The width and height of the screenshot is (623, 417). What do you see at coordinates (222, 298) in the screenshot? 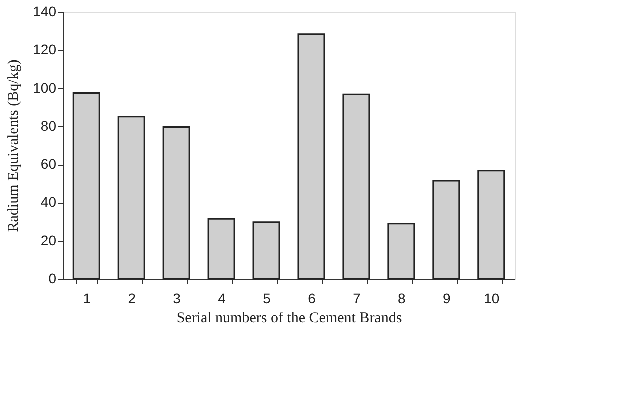
I see `x-tick-label: 4` at bounding box center [222, 298].